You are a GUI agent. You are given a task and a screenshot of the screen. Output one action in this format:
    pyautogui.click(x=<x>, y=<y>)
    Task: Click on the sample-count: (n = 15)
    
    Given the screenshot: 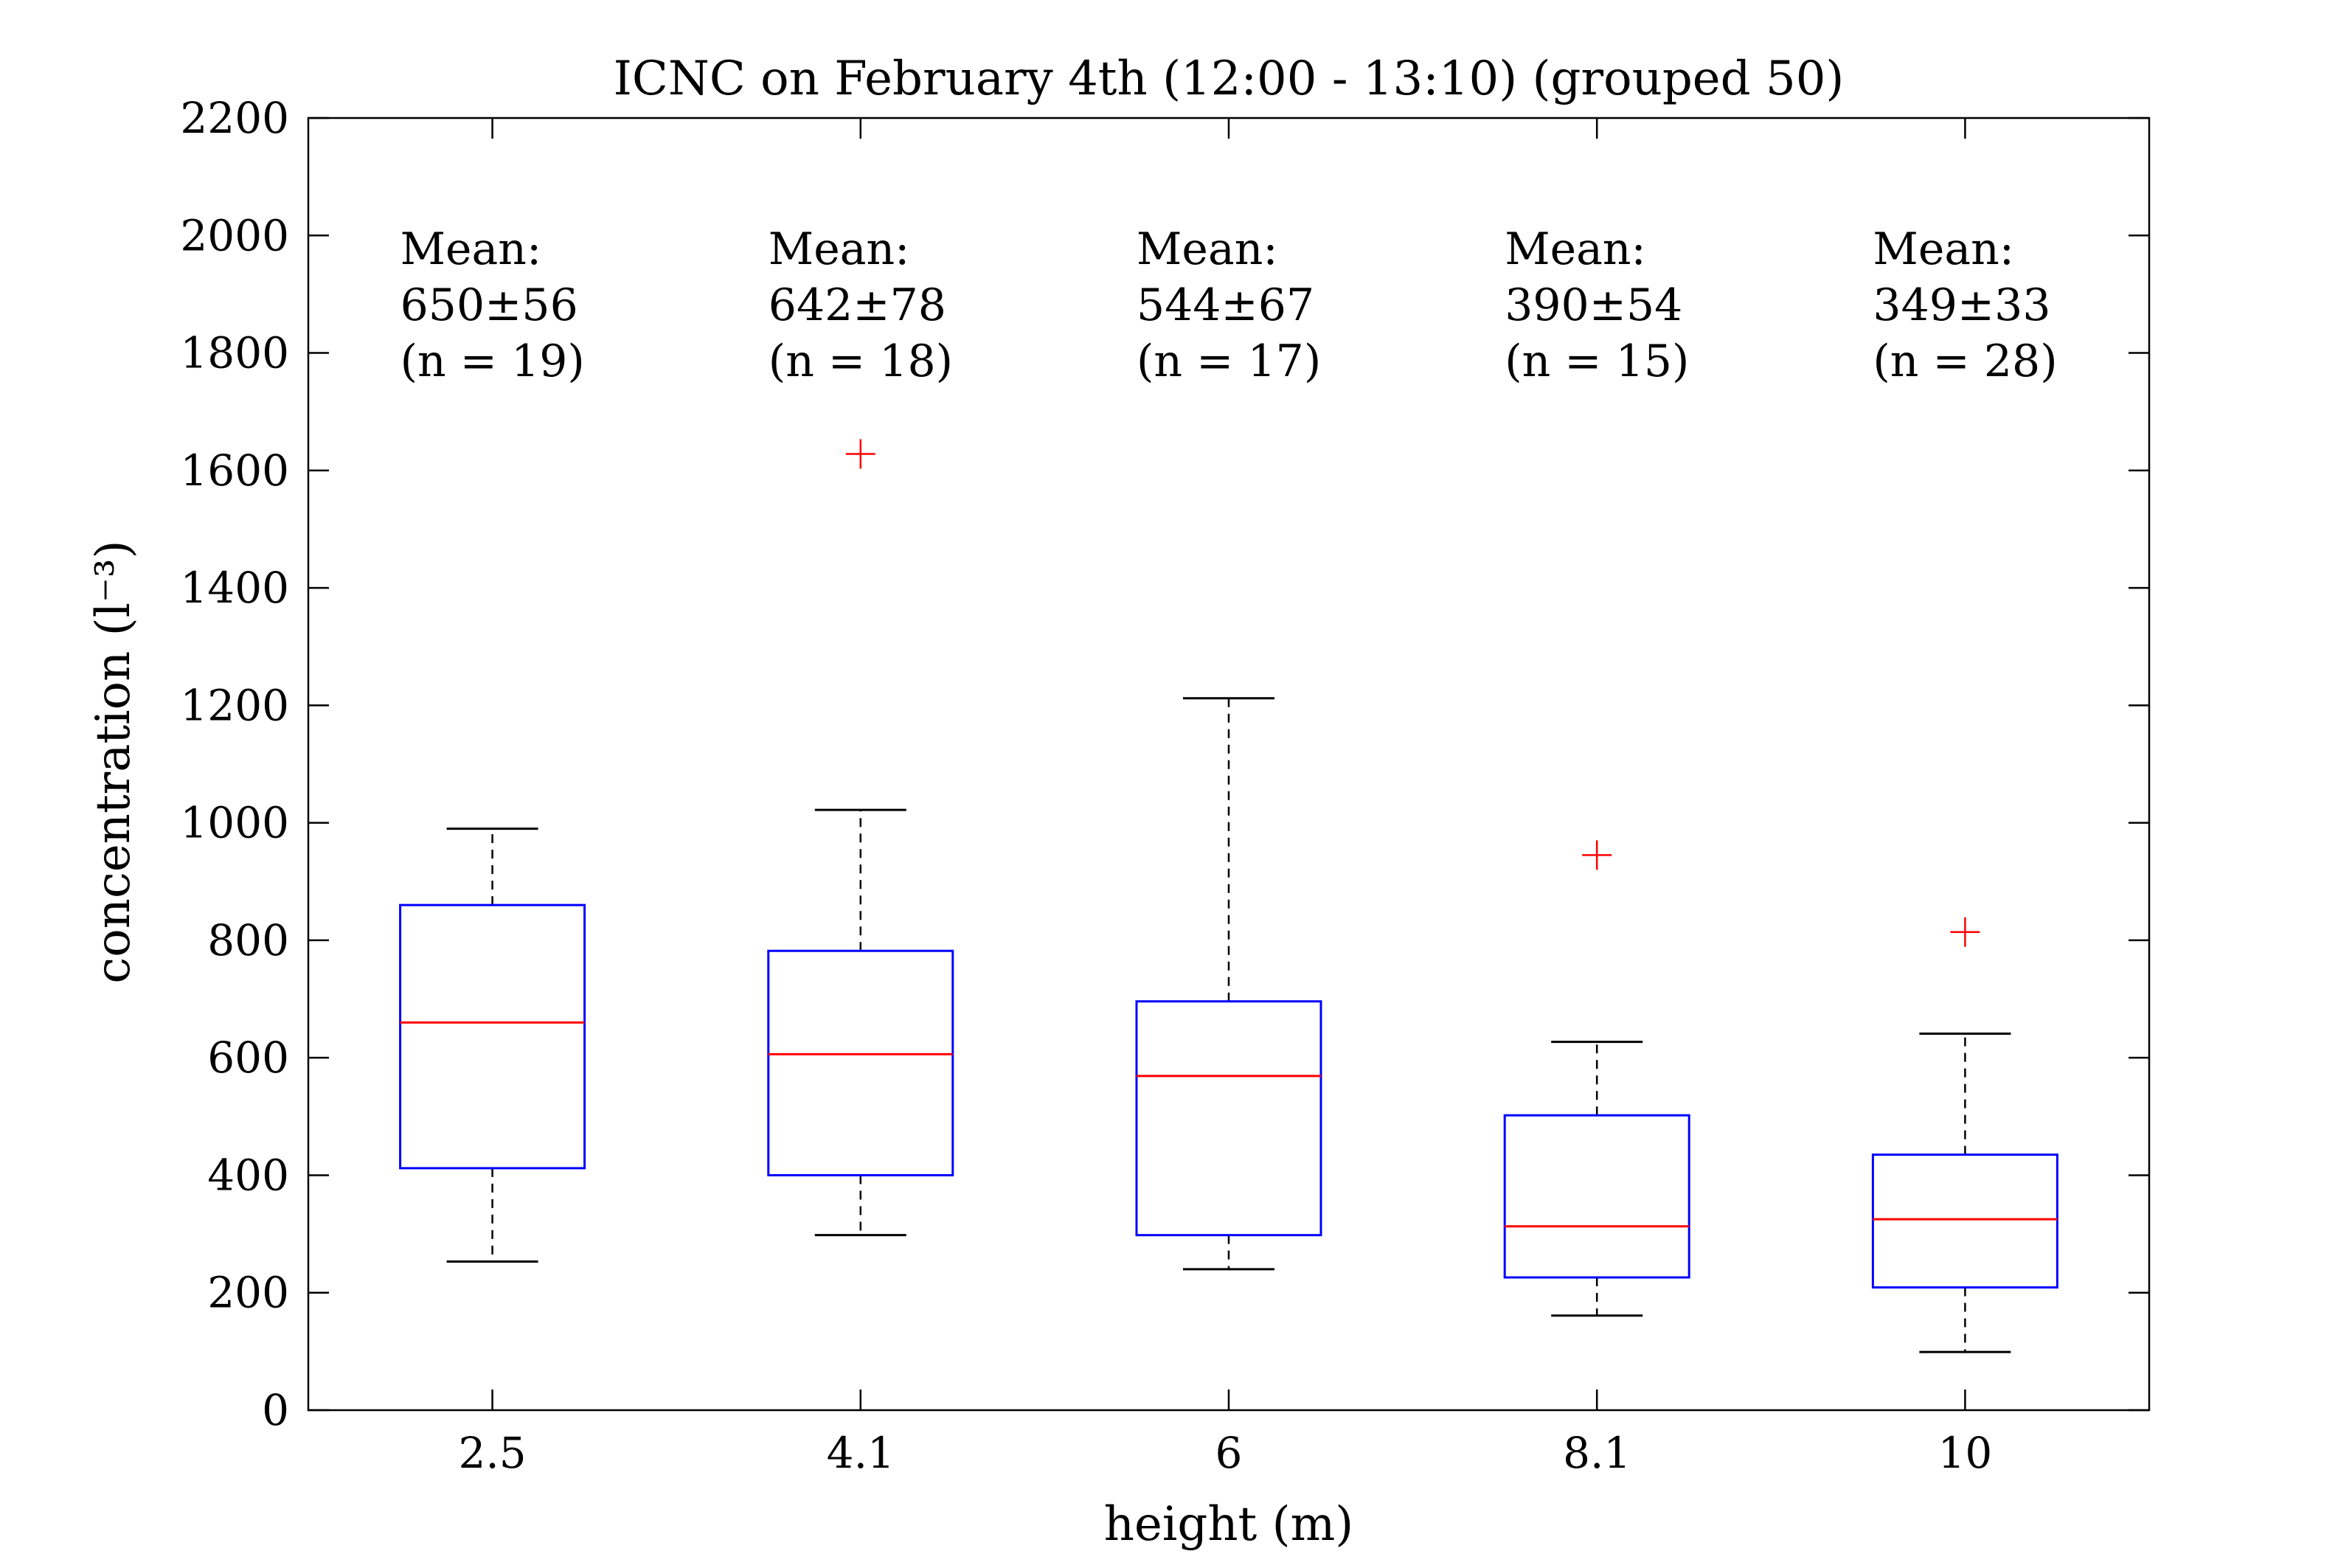 What is the action you would take?
    pyautogui.click(x=1597, y=361)
    